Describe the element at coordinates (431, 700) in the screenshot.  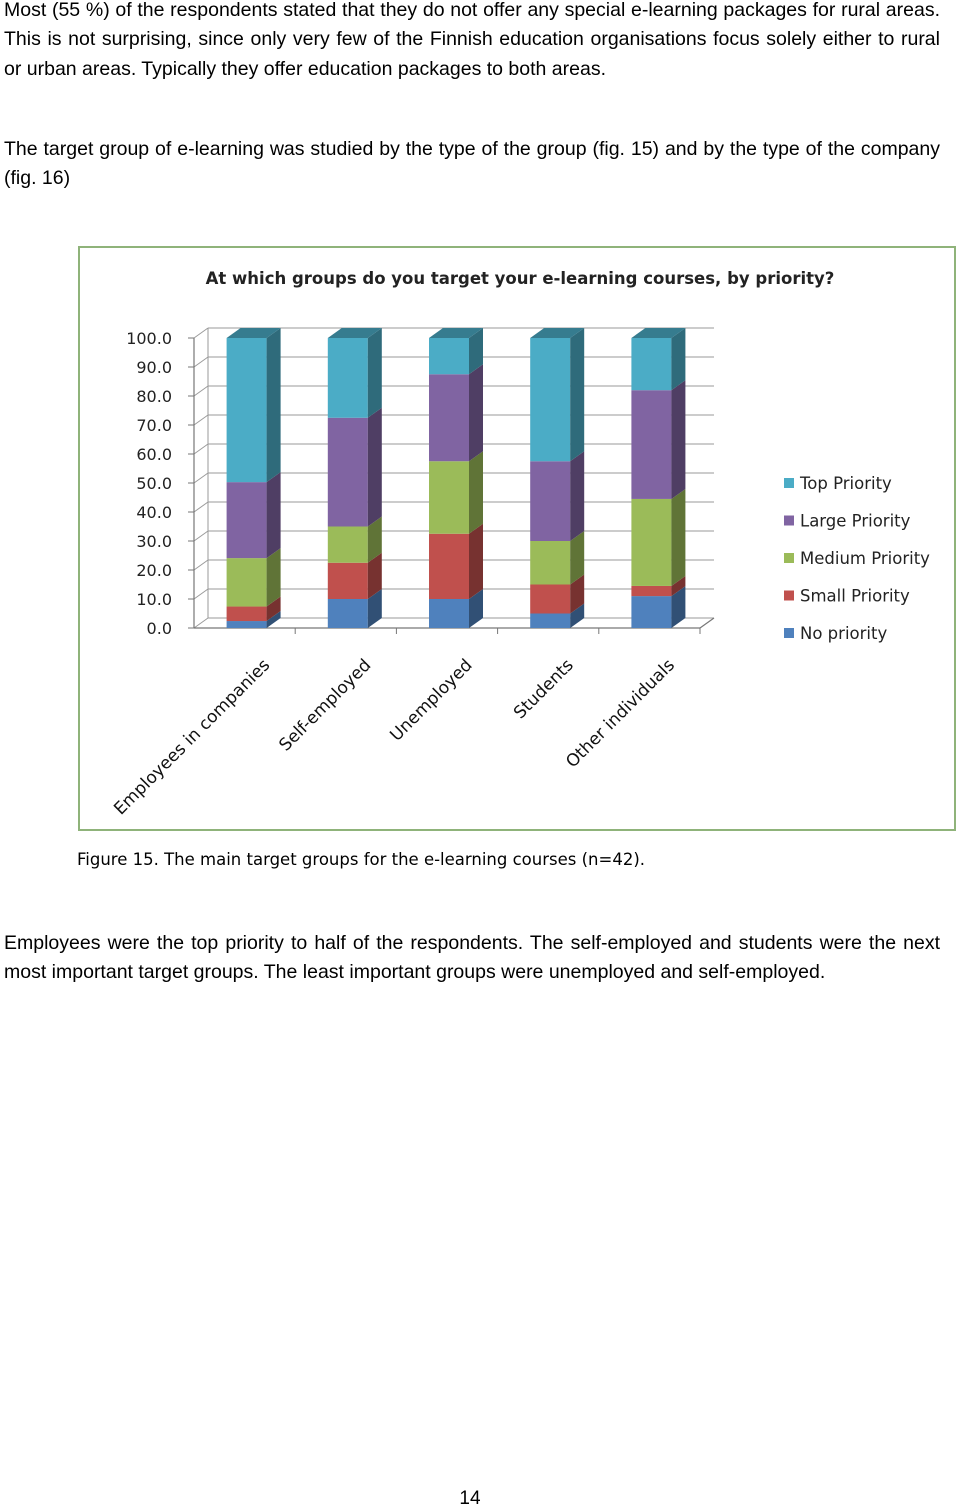
I see `x-category-label: Unemployed` at that location.